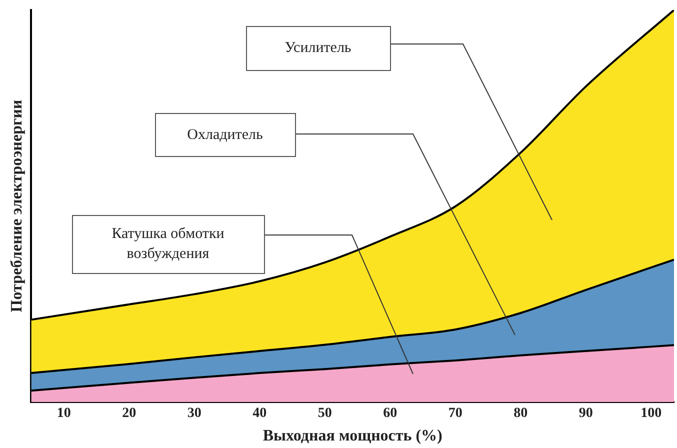  What do you see at coordinates (129, 414) in the screenshot?
I see `x-tick-label: 20` at bounding box center [129, 414].